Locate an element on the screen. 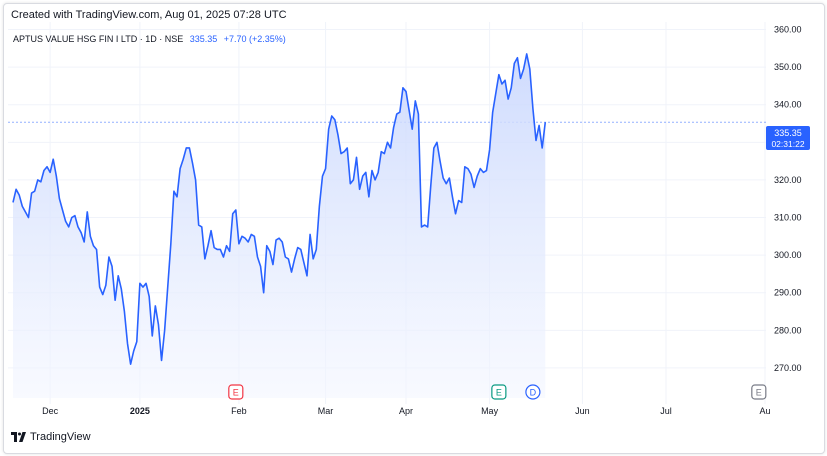 This screenshot has width=827, height=456. tradingview-logo-icon is located at coordinates (18, 437).